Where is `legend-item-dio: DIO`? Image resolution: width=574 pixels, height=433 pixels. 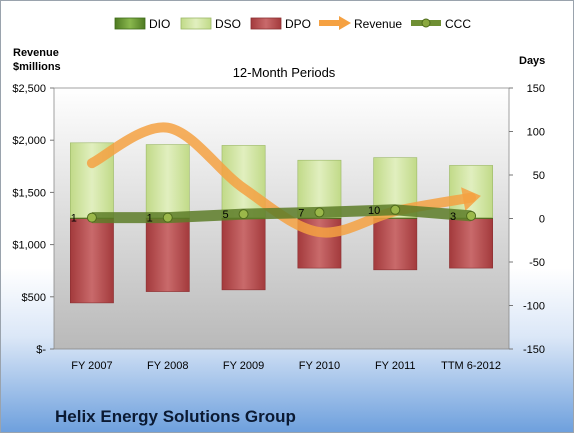 legend-item-dio: DIO is located at coordinates (142, 24).